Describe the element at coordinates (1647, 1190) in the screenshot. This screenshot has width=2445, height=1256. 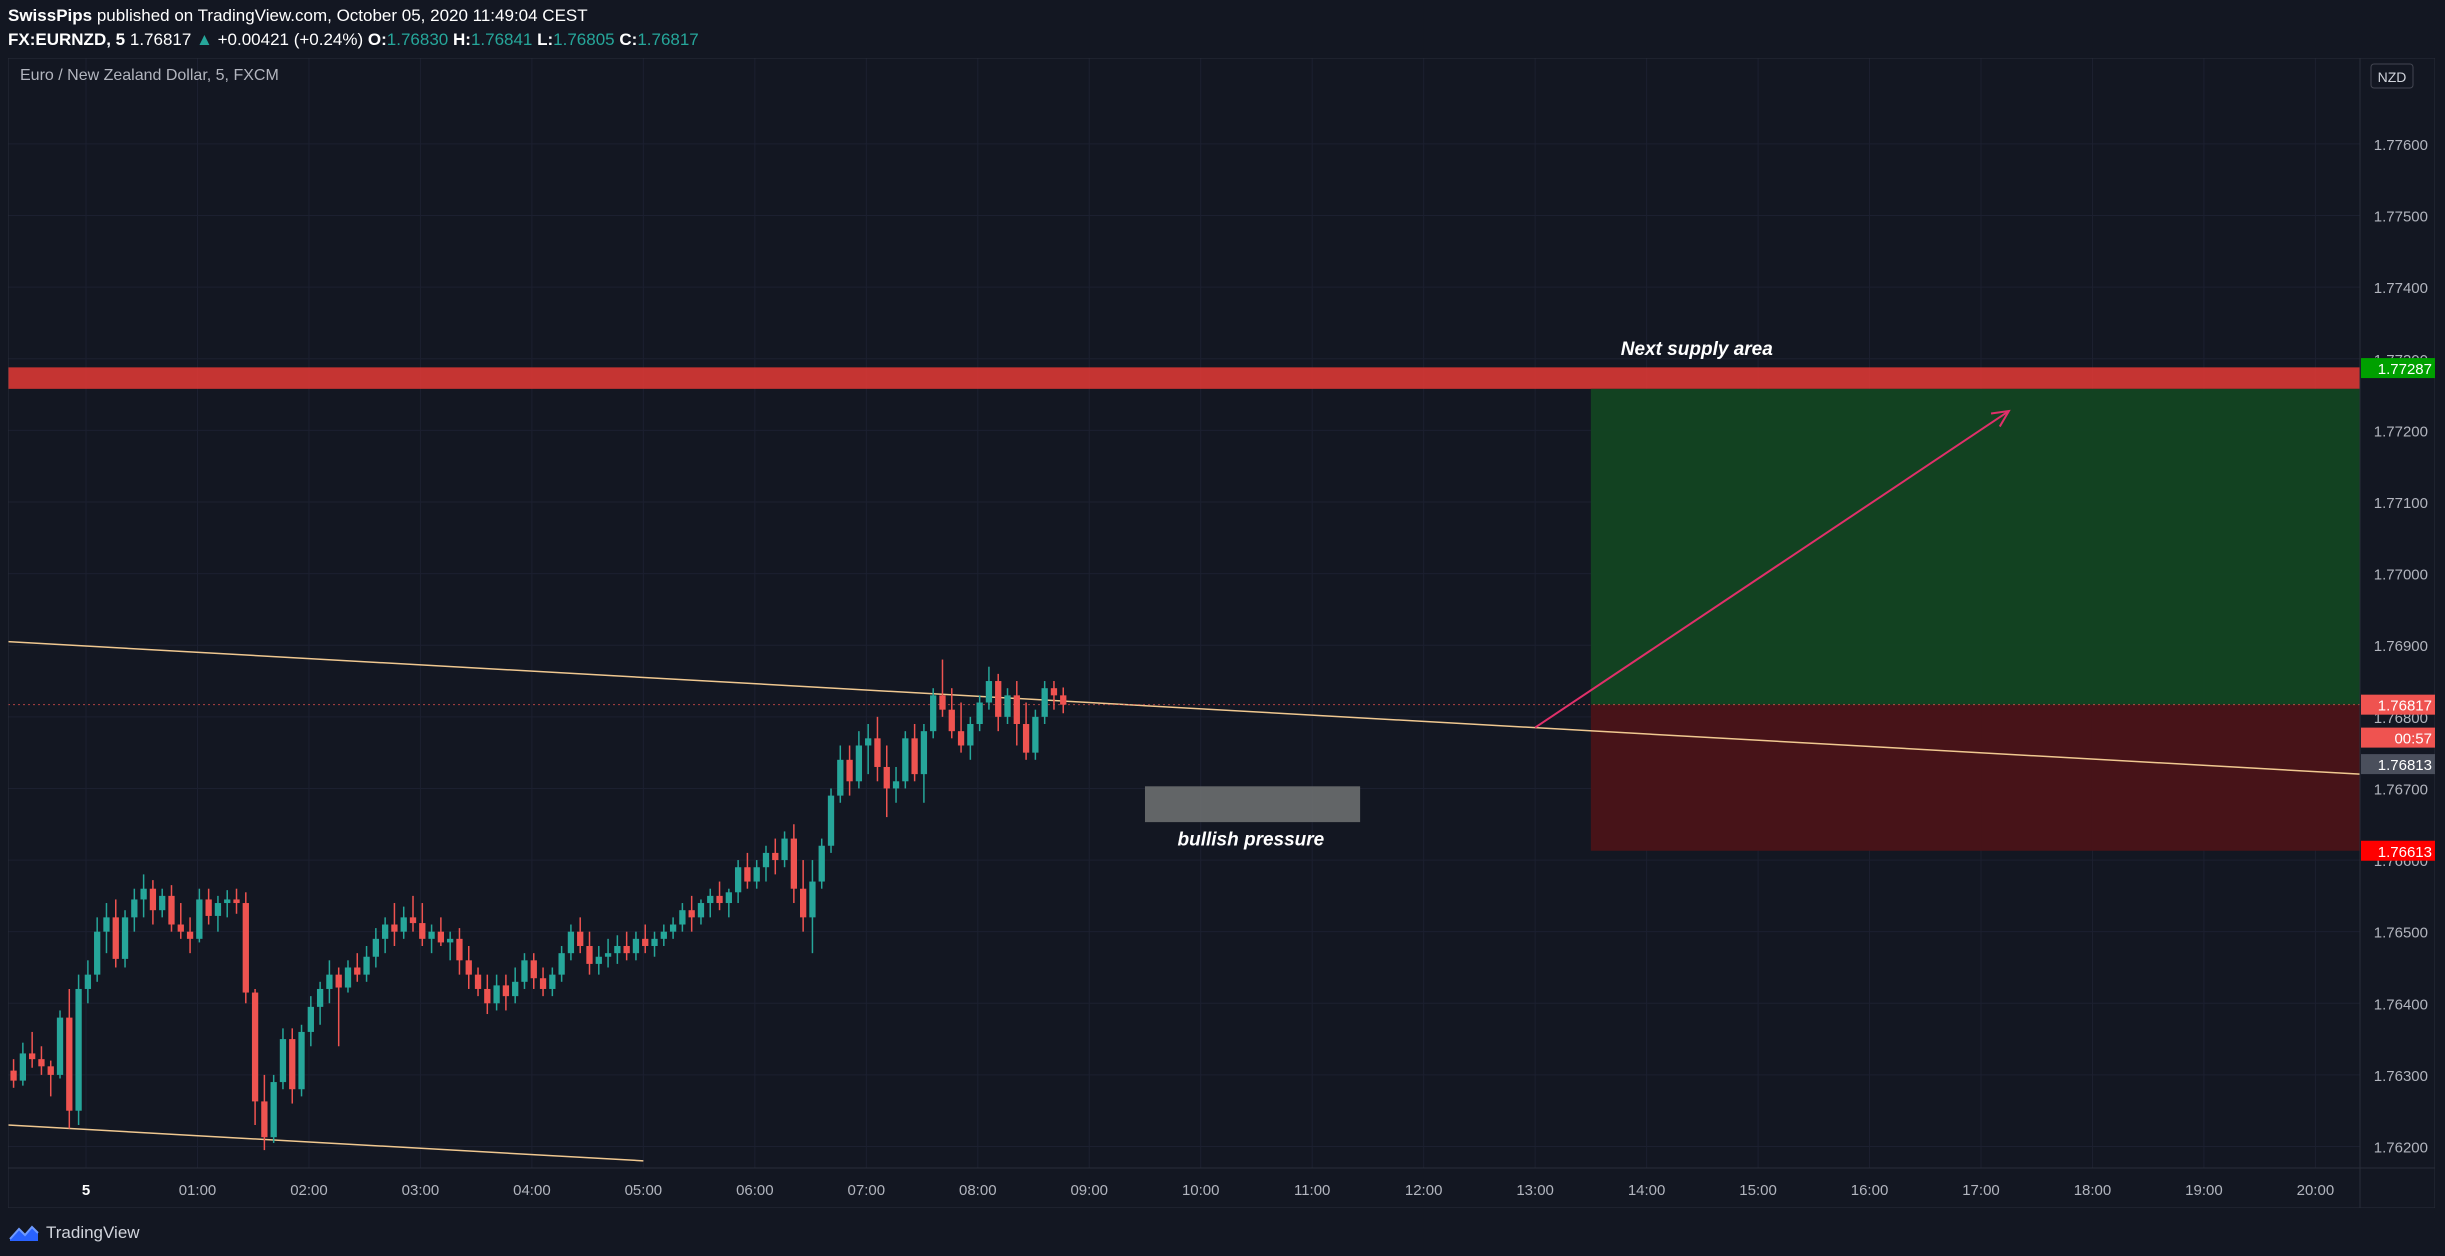
I see `time-tick-label: 14:00` at that location.